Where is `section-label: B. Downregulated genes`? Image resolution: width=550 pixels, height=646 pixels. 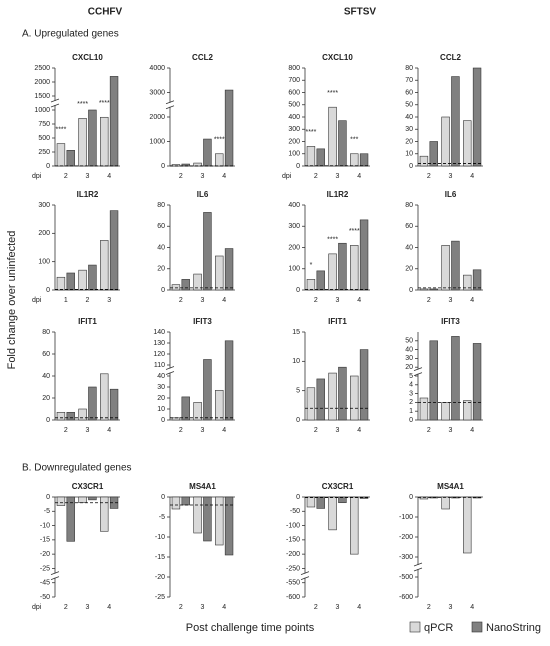 section-label: B. Downregulated genes is located at coordinates (77, 468).